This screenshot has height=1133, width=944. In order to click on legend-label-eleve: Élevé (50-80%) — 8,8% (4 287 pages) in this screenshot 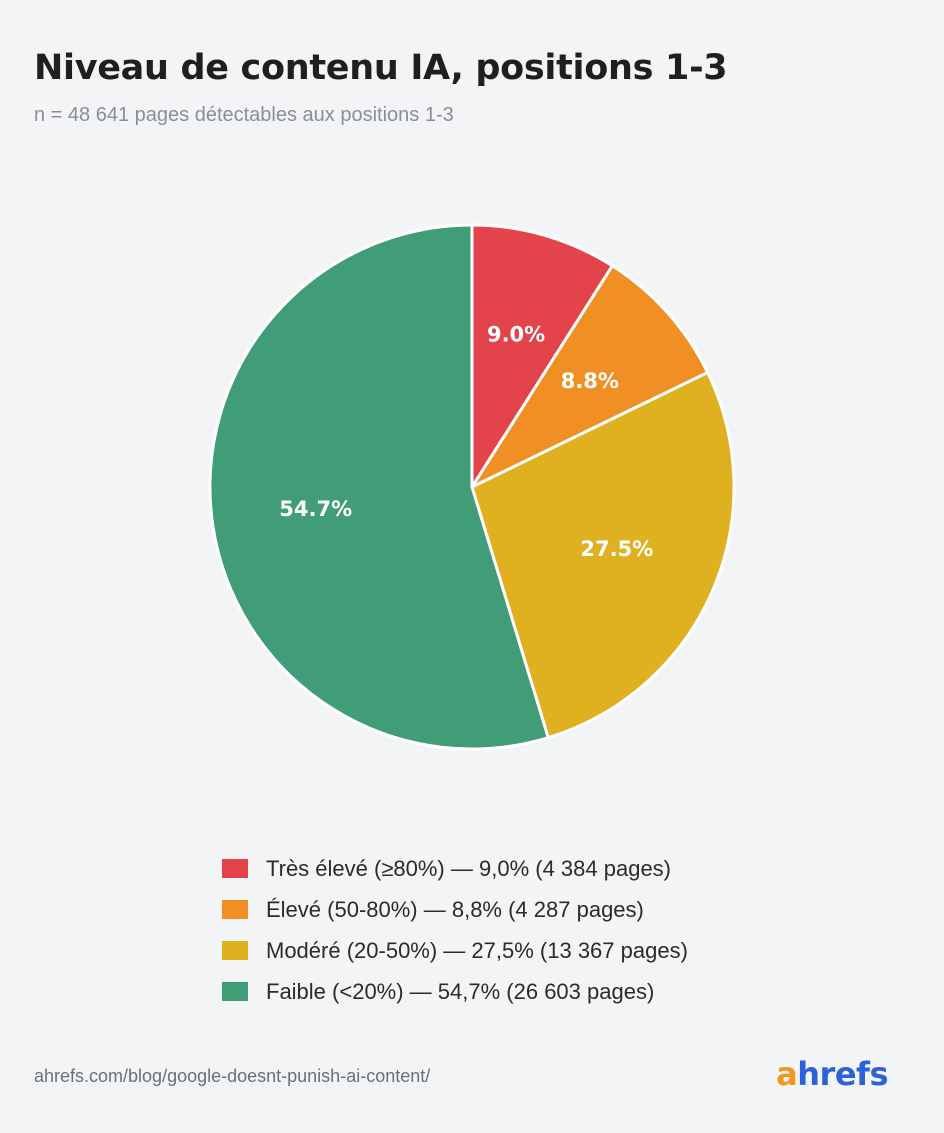, I will do `click(455, 909)`.